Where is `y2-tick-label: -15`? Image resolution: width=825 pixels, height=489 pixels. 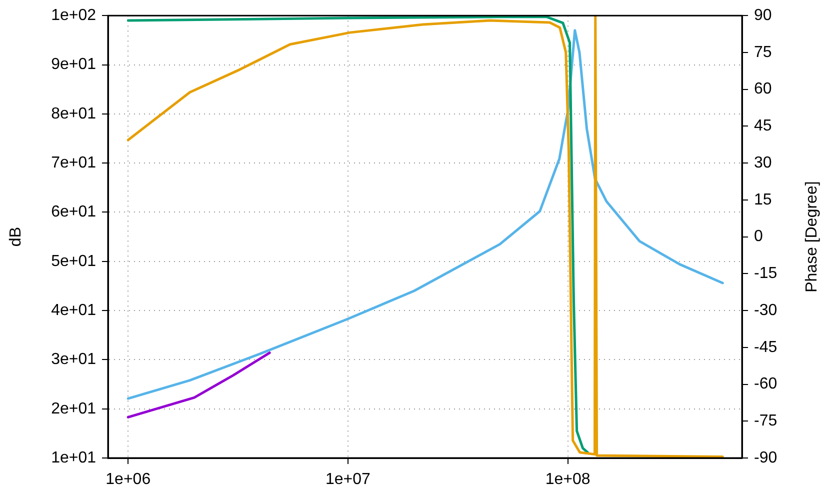 y2-tick-label: -15 is located at coordinates (766, 273).